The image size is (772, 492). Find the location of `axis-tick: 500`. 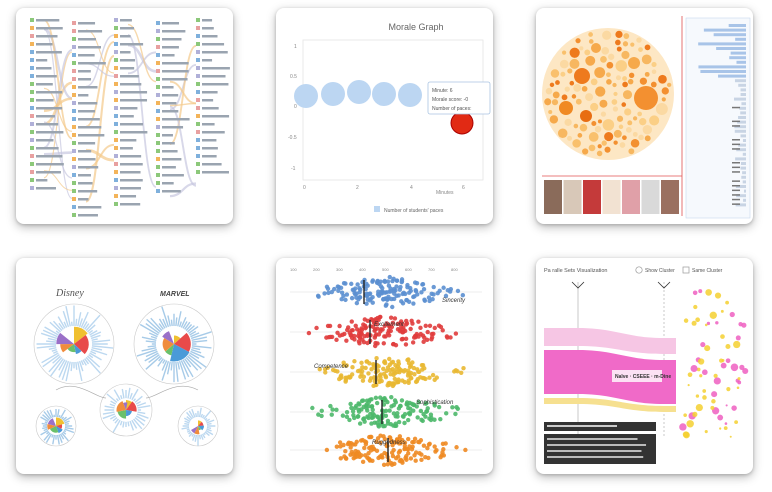

axis-tick: 500 is located at coordinates (385, 269).